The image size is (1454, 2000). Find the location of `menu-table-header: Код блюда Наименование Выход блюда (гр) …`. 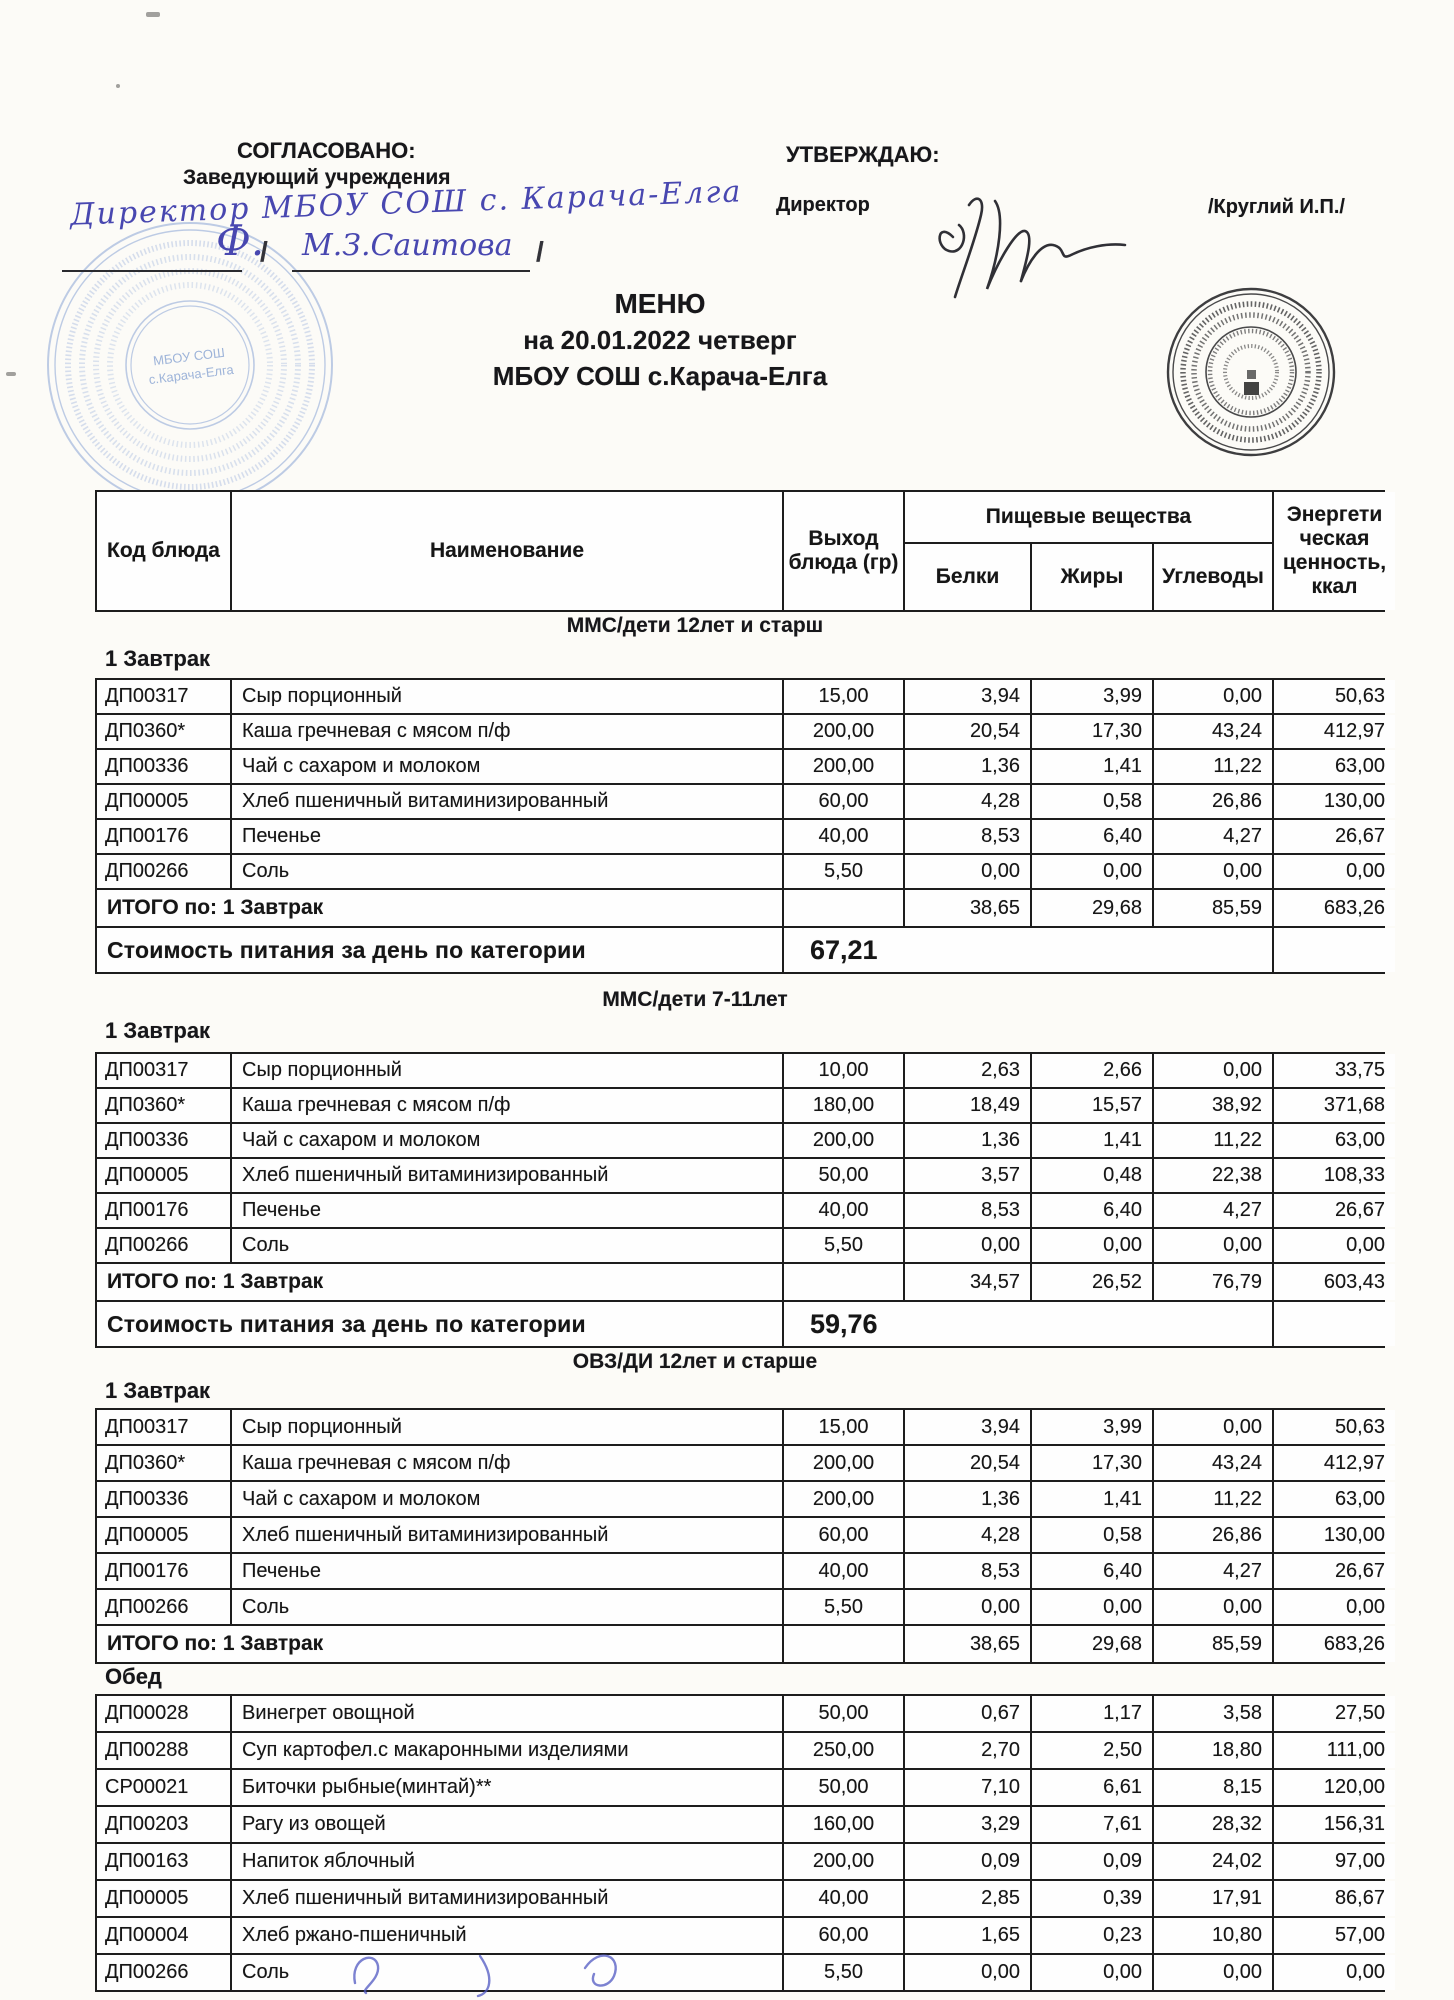

menu-table-header: Код блюда Наименование Выход блюда (гр) … is located at coordinates (745, 551).